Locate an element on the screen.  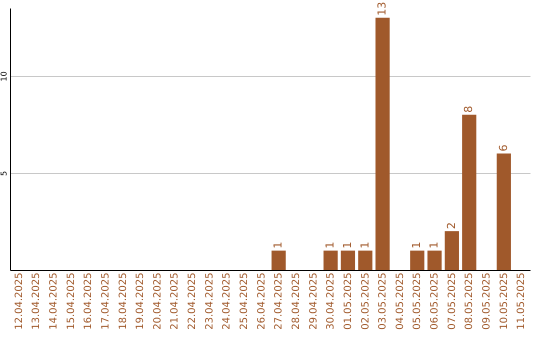
x-tick-label: 07.05.2025 is located at coordinates (452, 301).